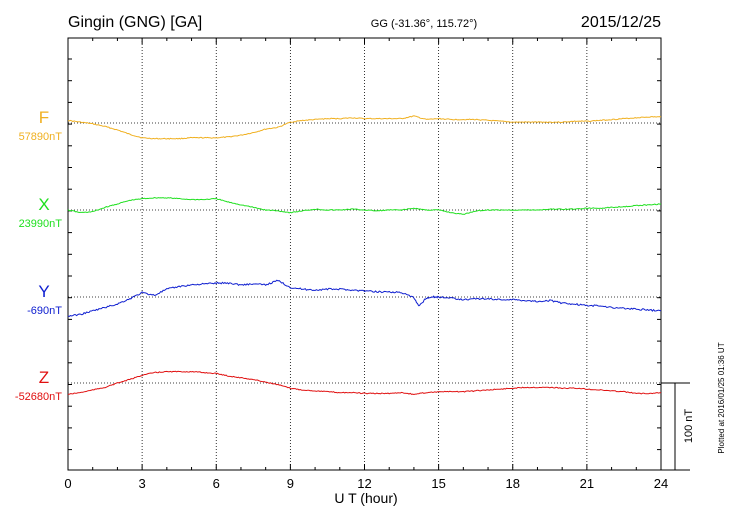 This screenshot has width=730, height=520. I want to click on series-line-y, so click(364, 298).